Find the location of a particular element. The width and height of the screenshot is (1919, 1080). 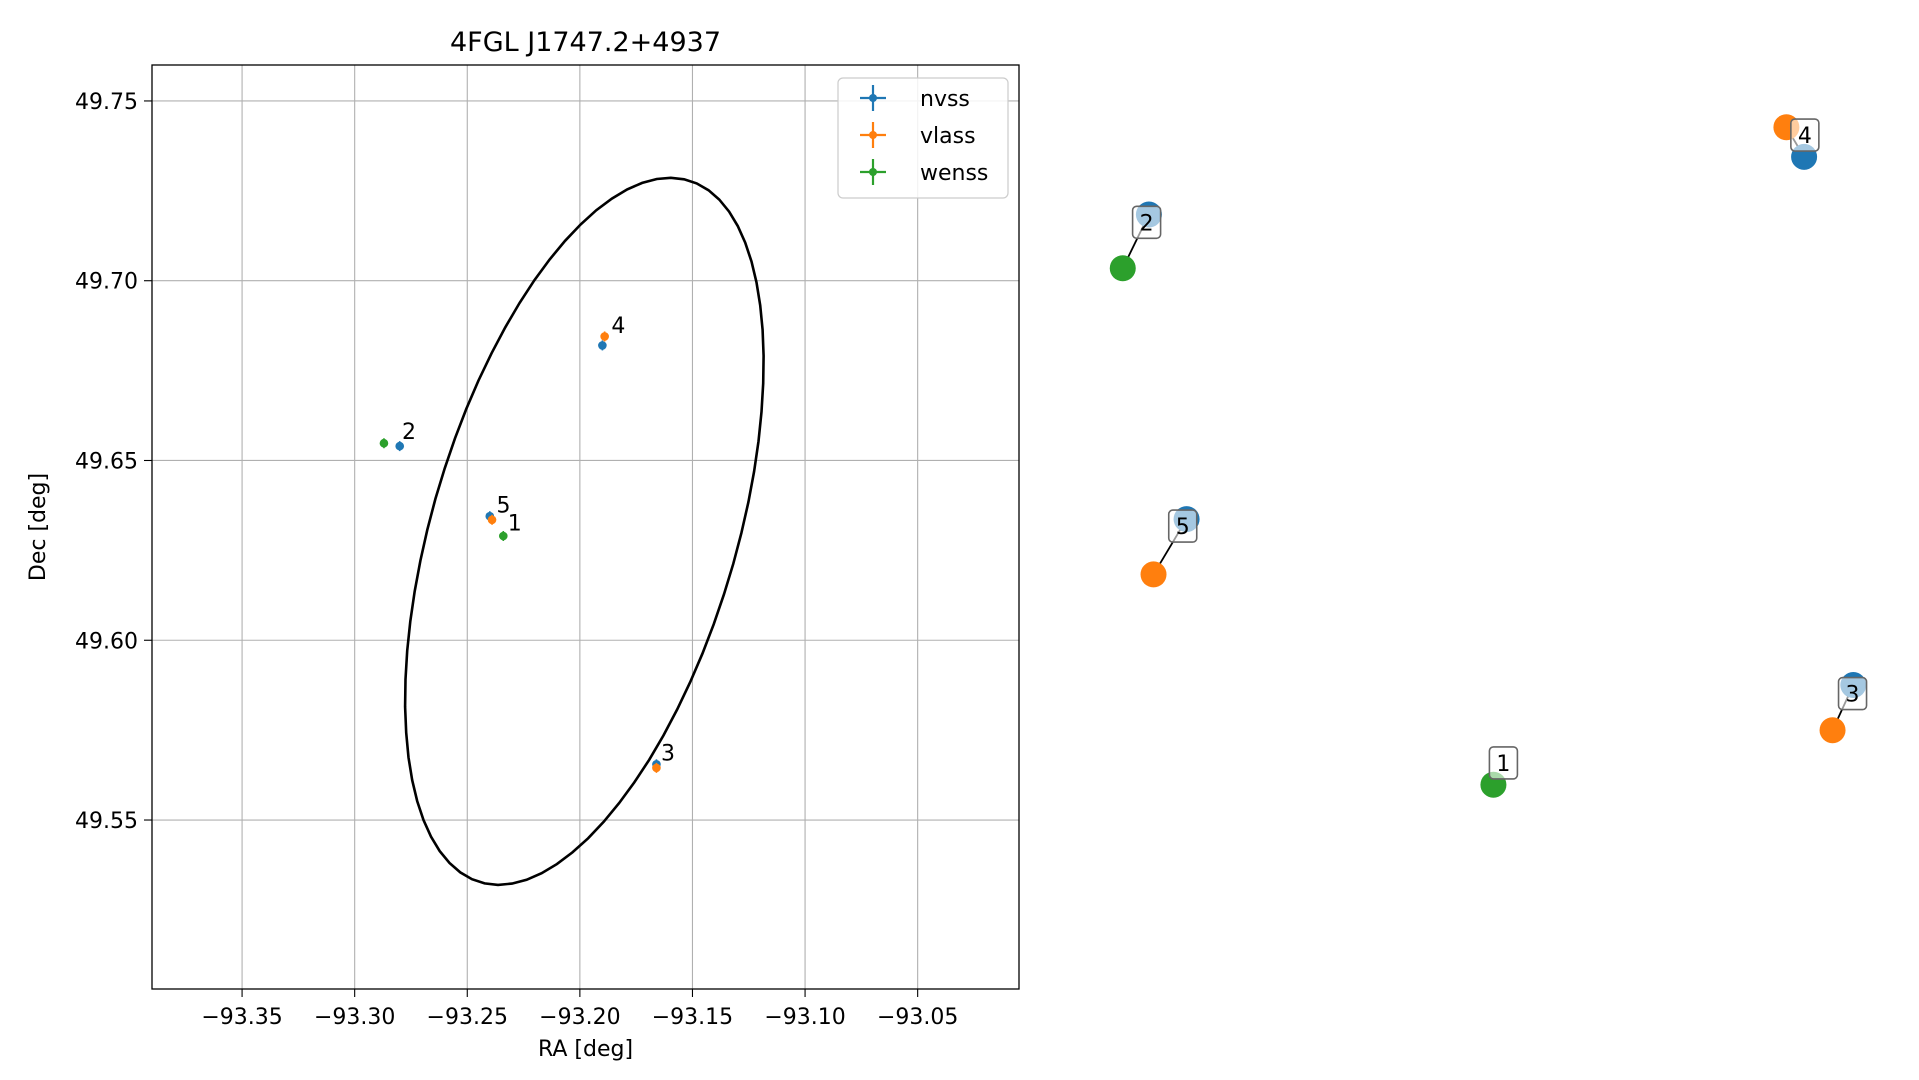

y-axis-label: Dec [deg] is located at coordinates (38, 527).